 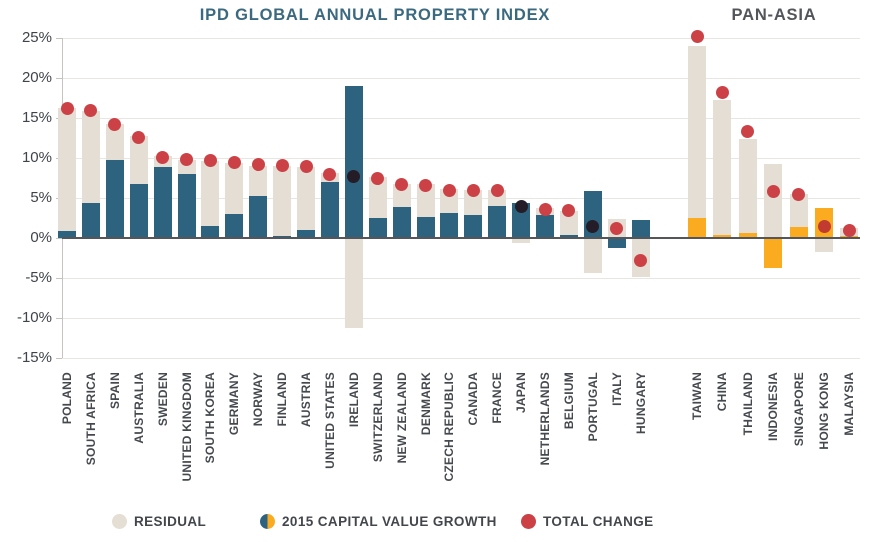 What do you see at coordinates (697, 132) in the screenshot?
I see `bar-residual-taiwan` at bounding box center [697, 132].